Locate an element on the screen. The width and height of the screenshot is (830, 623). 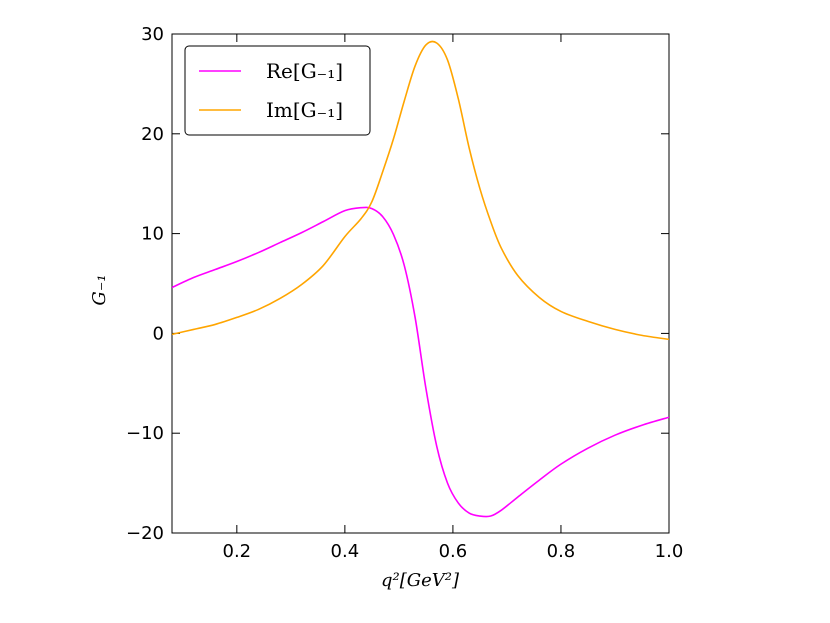
x-axis-label: q²[GeV²] is located at coordinates (420, 580).